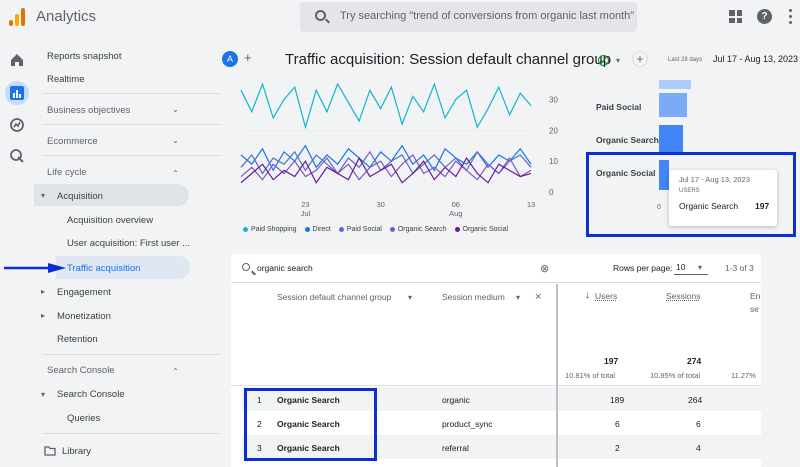 Image resolution: width=800 pixels, height=467 pixels. What do you see at coordinates (501, 423) in the screenshot?
I see `table-row: 2 Organic Search product_sync 6 6` at bounding box center [501, 423].